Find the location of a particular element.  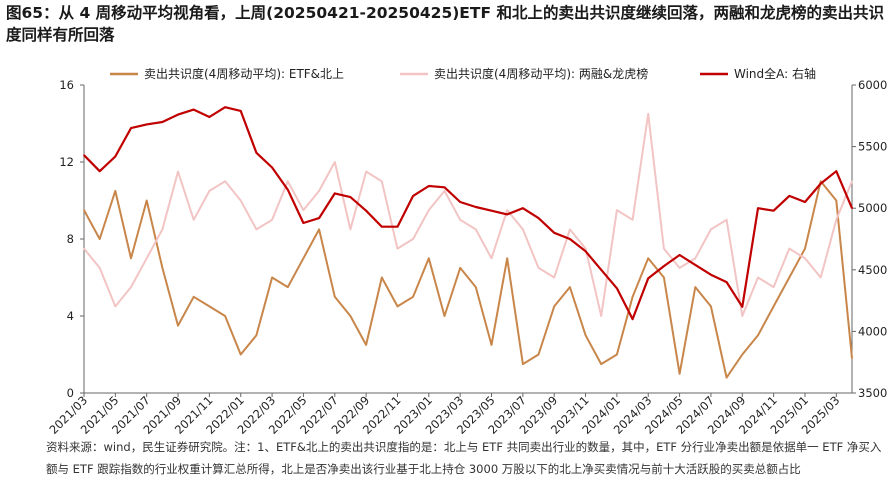

right-tick-label: 6000 is located at coordinates (872, 85).